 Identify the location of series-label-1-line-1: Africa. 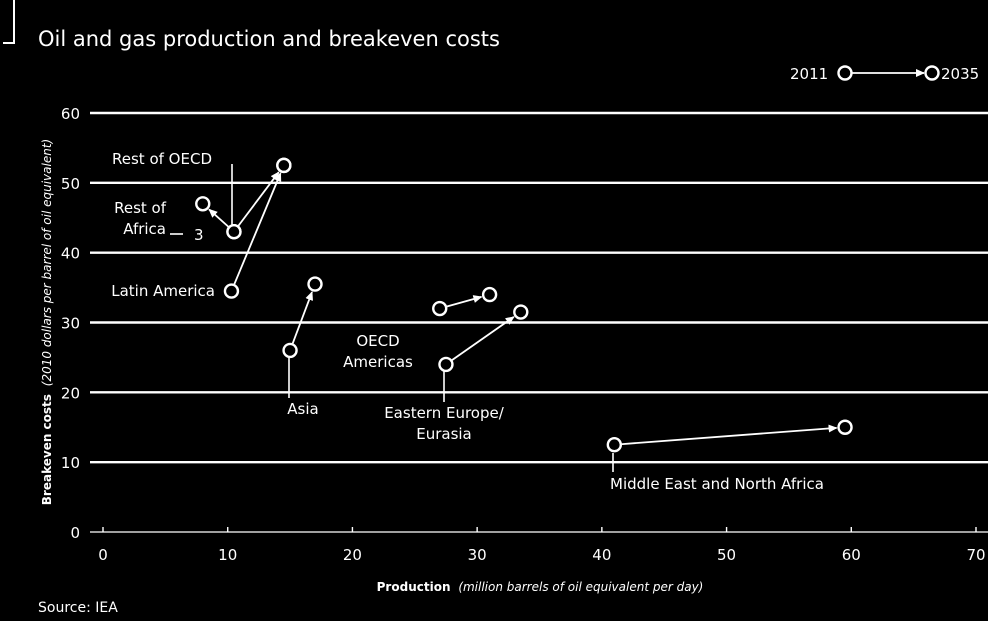
(144, 229).